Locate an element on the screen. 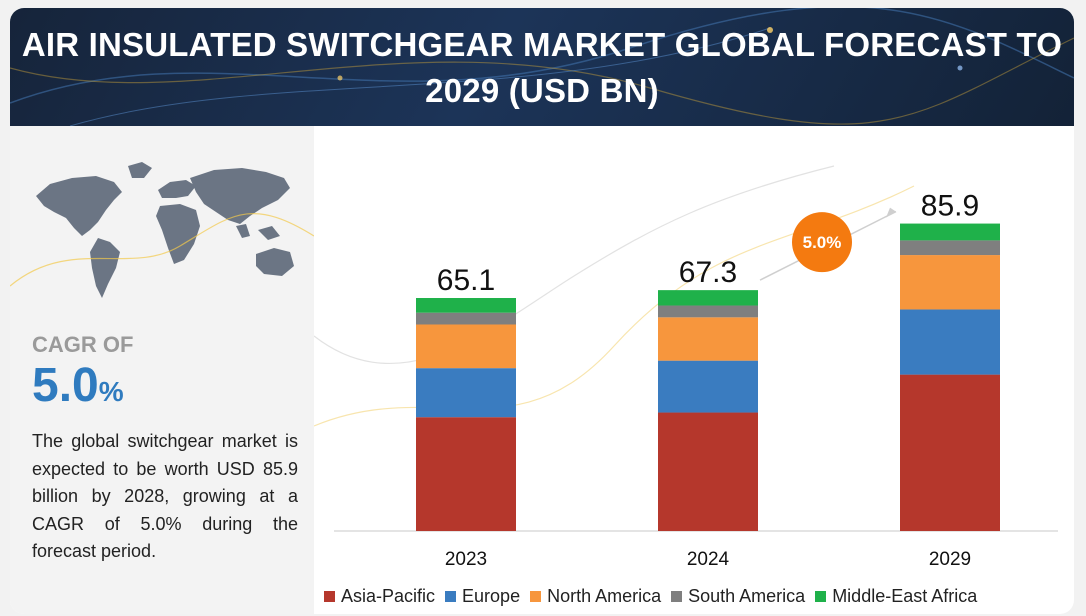 Image resolution: width=1086 pixels, height=616 pixels. bar-segment-south-america-2024 is located at coordinates (708, 311).